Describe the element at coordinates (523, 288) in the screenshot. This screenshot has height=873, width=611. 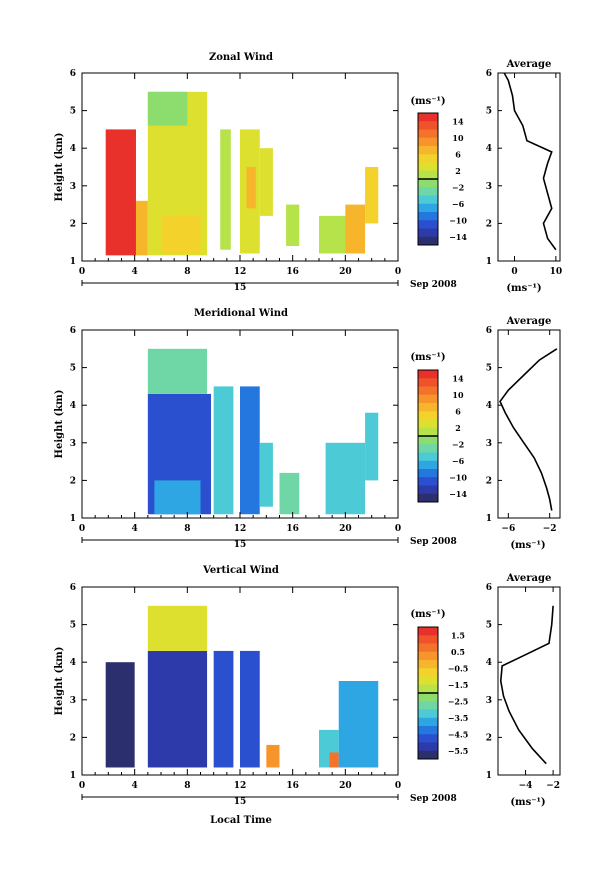
I see `zonal-profile-unit: (ms⁻¹)` at that location.